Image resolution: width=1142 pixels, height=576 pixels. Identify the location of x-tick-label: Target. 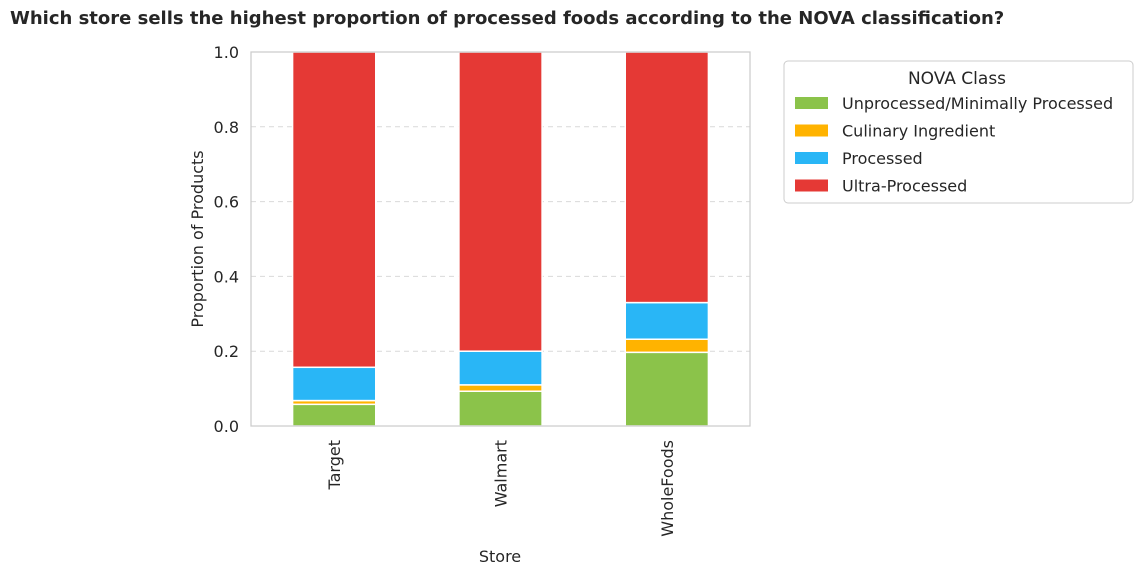
(334, 465).